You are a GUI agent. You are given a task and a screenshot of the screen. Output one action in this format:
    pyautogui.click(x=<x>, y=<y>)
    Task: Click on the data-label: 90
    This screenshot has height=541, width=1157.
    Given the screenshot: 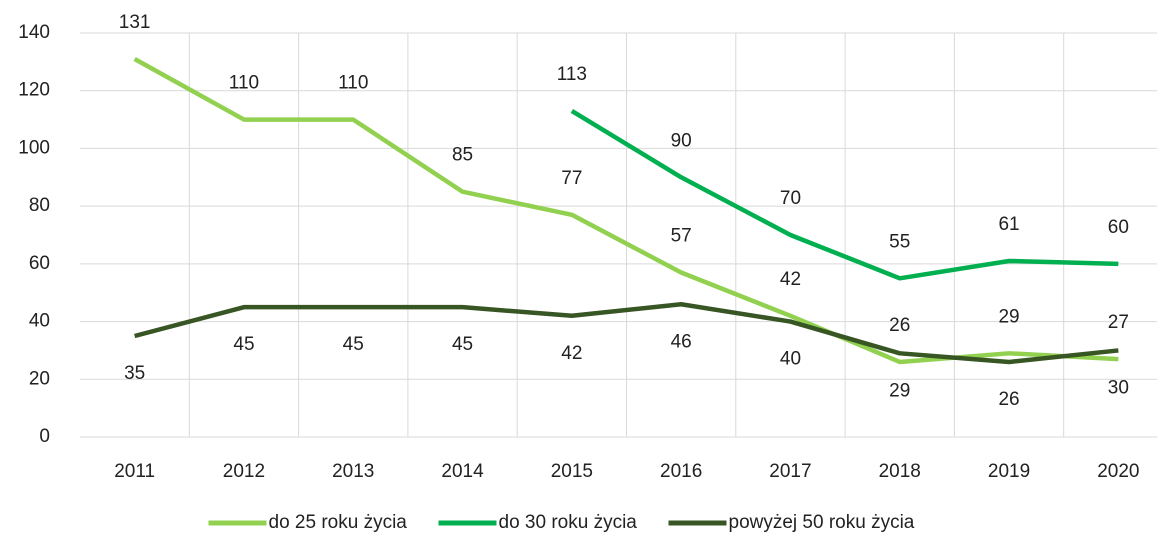 What is the action you would take?
    pyautogui.click(x=681, y=140)
    